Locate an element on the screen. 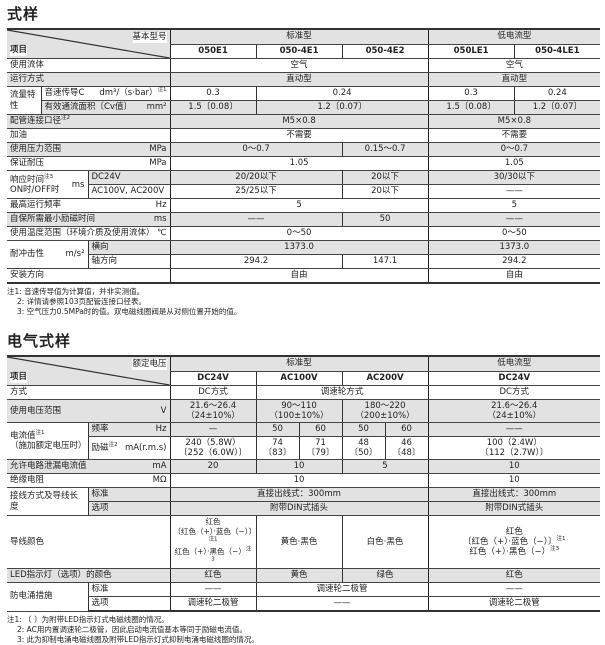 This screenshot has width=605, height=645. cell: 调速轮二极管 is located at coordinates (342, 589).